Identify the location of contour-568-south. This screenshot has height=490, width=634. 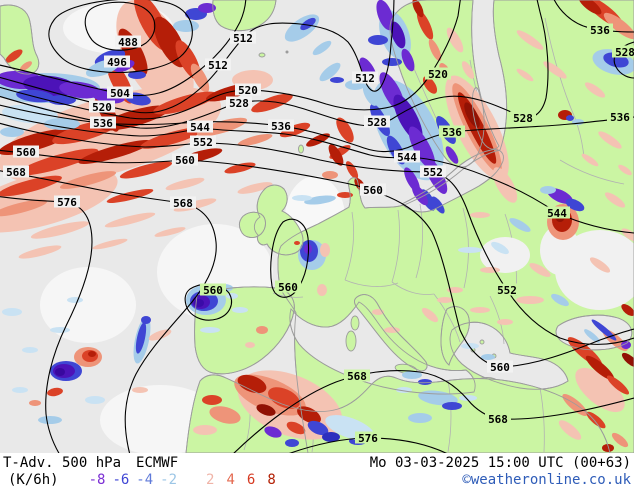
(433, 411).